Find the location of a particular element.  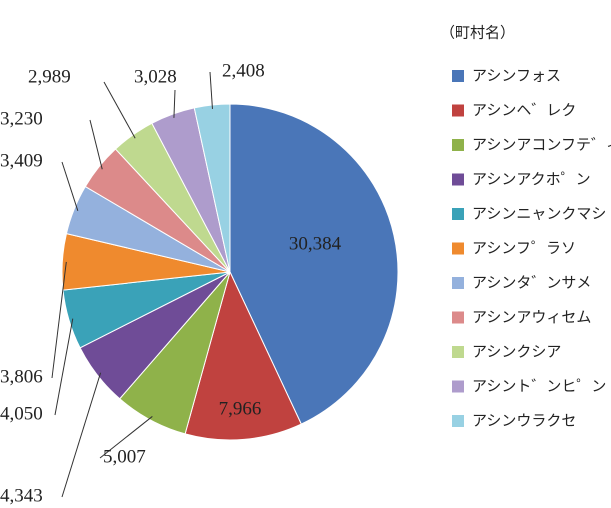

data-label: 3,230 is located at coordinates (21, 118).